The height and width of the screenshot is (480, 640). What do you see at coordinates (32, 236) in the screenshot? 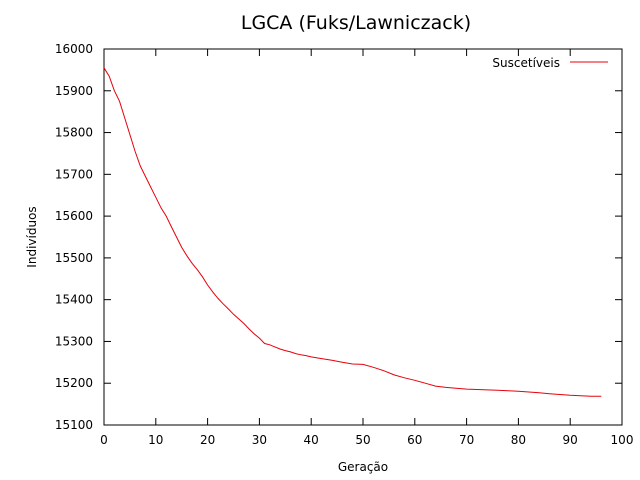
I see `y-axis-label: Indivíduos` at bounding box center [32, 236].